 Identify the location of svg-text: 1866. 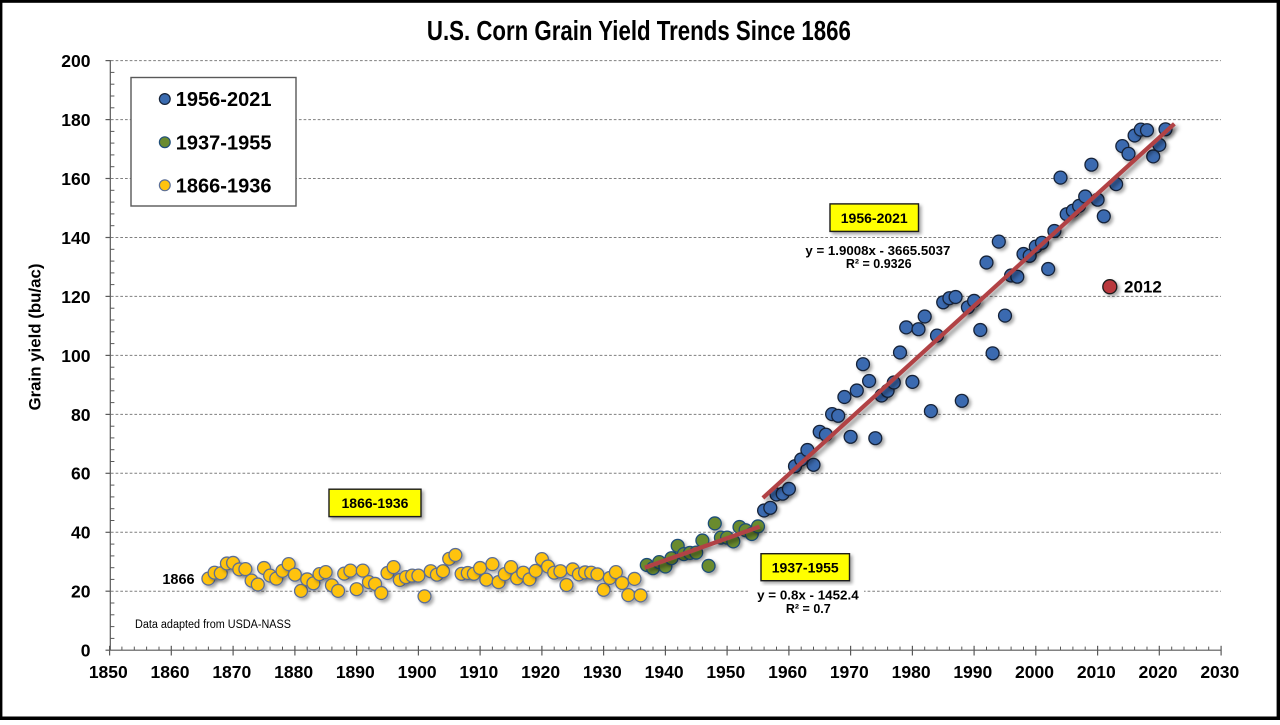
(178, 580).